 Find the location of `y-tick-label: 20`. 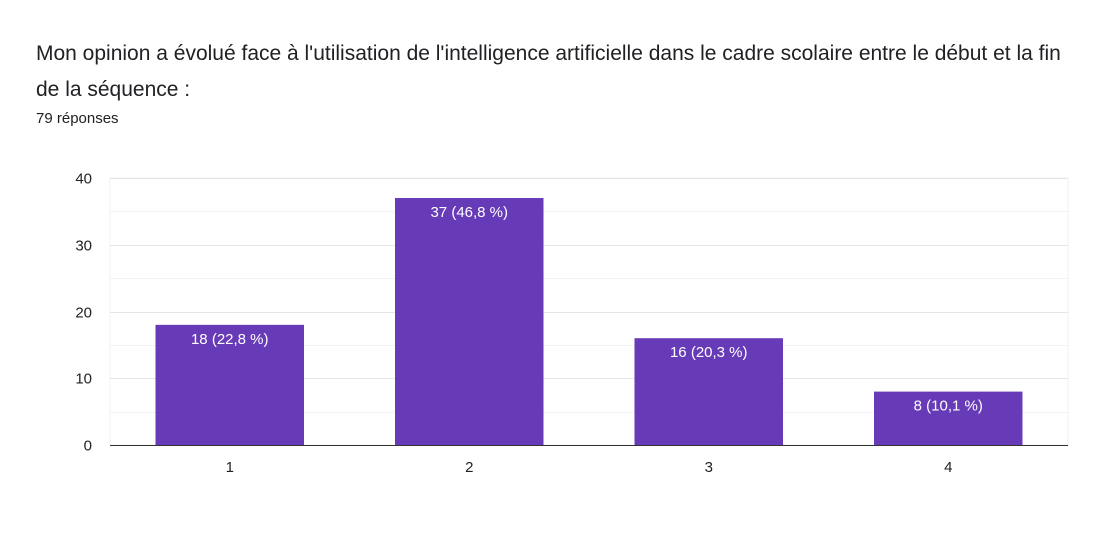

y-tick-label: 20 is located at coordinates (83, 313).